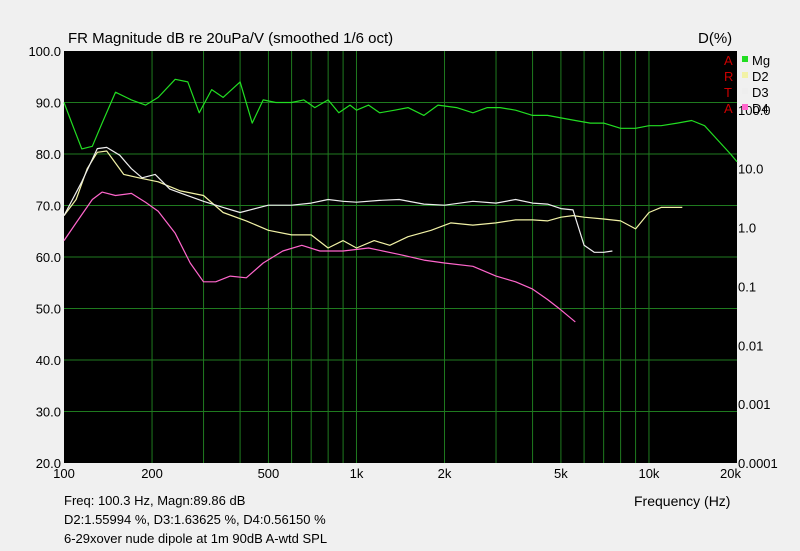  Describe the element at coordinates (747, 286) in the screenshot. I see `y2-tick-label: 0.1` at that location.